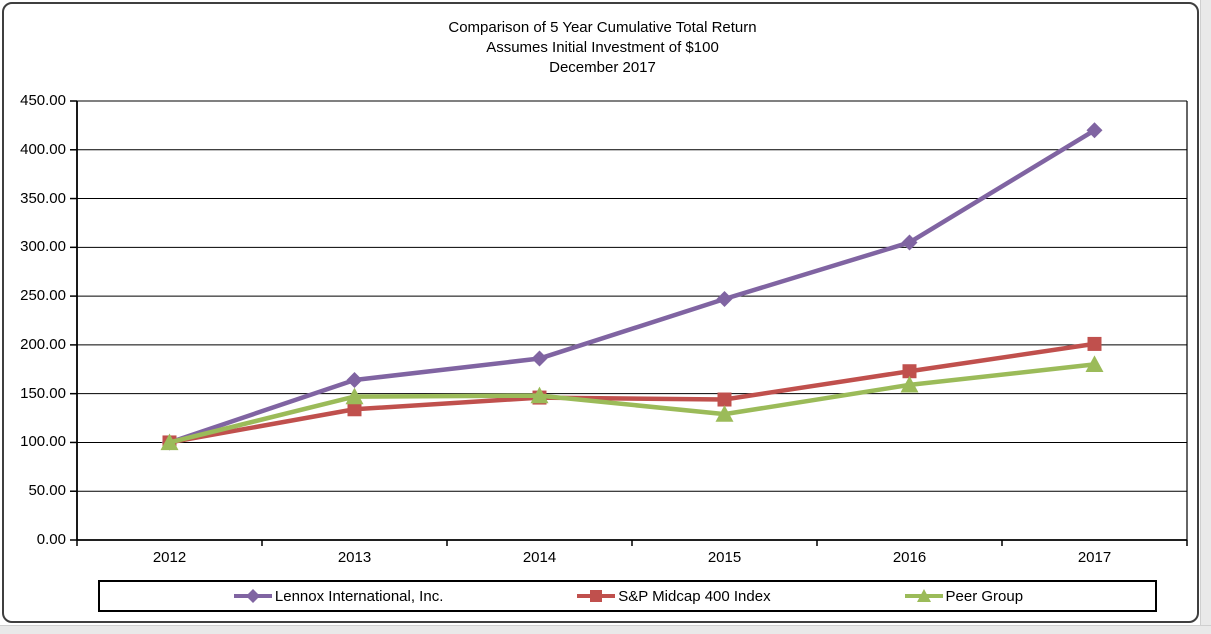 The height and width of the screenshot is (634, 1211). What do you see at coordinates (602, 67) in the screenshot?
I see `chart-title-line3: December 2017` at bounding box center [602, 67].